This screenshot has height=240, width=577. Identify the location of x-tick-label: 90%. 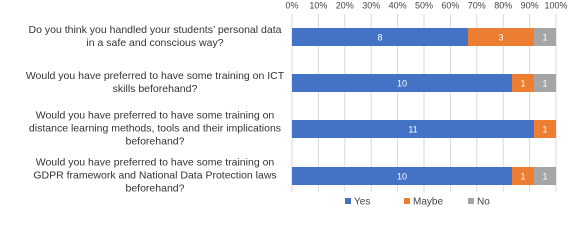
(530, 5).